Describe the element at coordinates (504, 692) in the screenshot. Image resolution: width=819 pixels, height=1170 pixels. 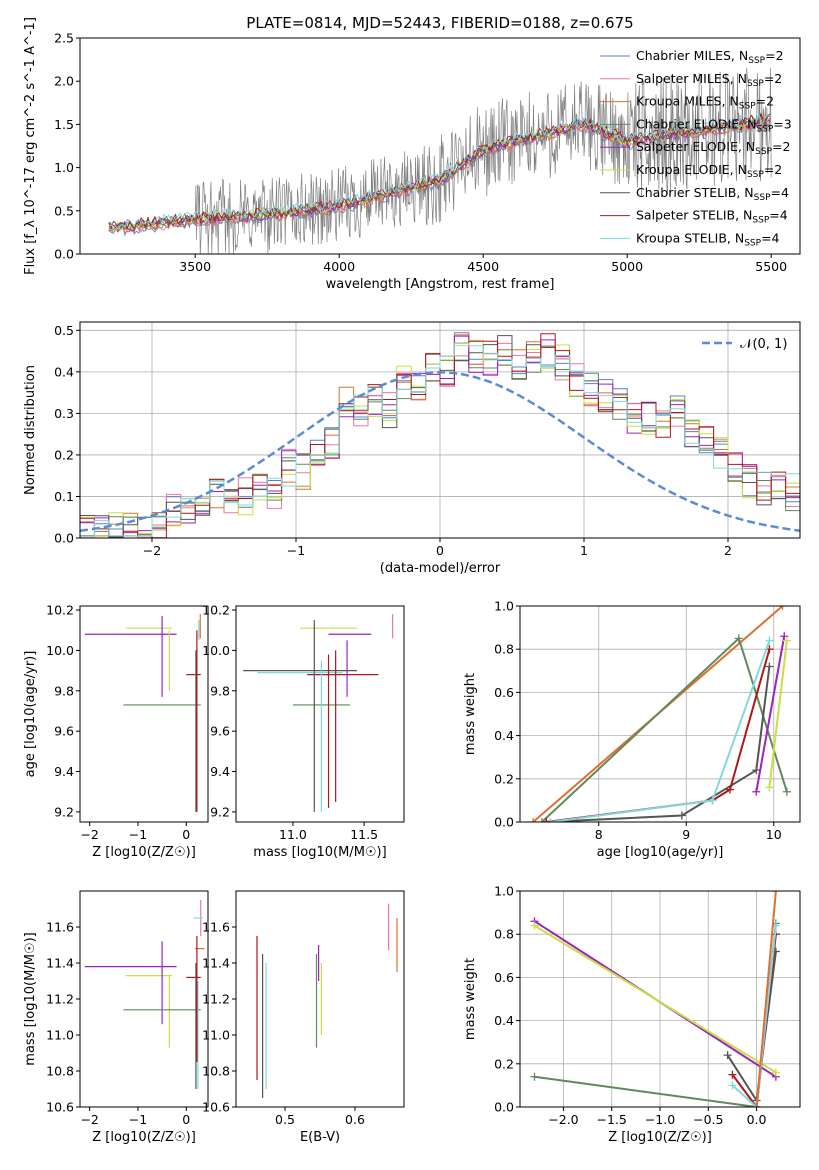
I see `y-tick-label: 0.6` at that location.